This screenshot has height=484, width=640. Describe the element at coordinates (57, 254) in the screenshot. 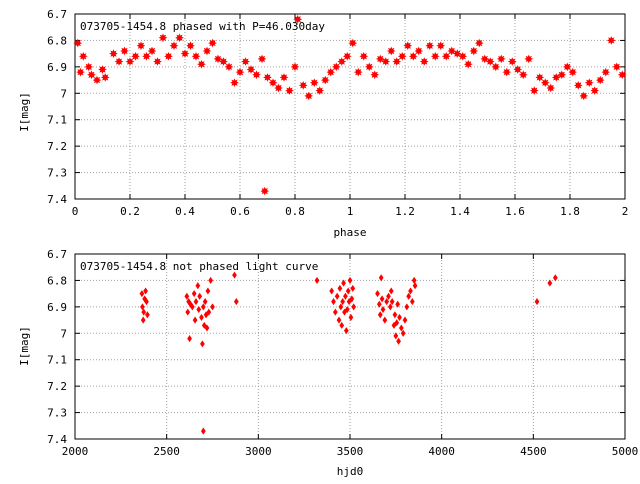

I see `y-tick-label: 6.7` at that location.